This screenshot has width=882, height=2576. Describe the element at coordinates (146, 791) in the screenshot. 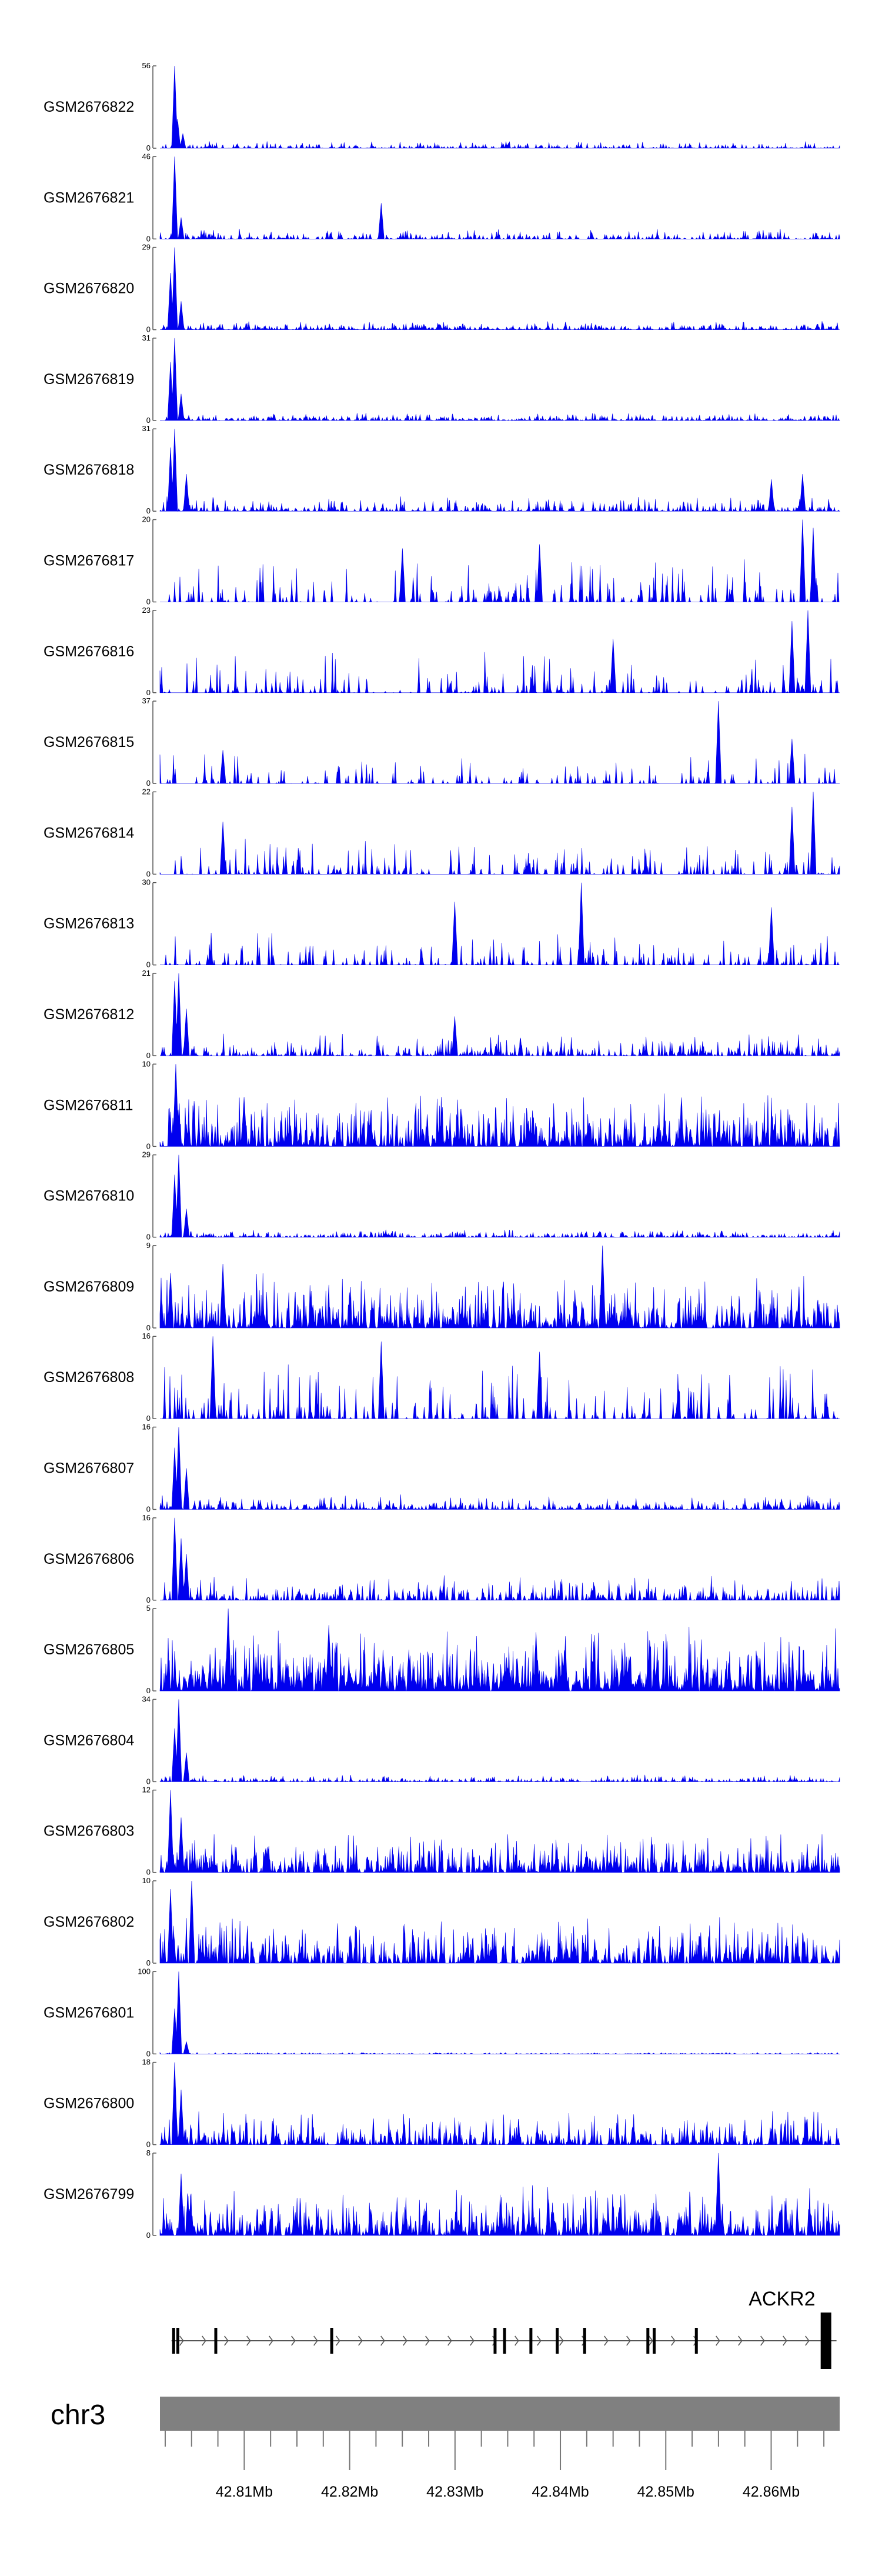

I see `y-axis-max-label: 22` at that location.